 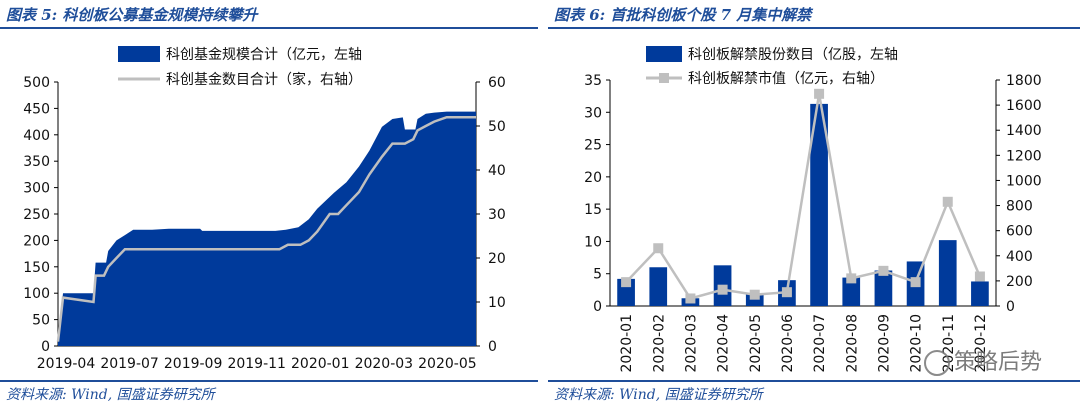 I want to click on legend-swatch-marker, so click(x=664, y=78).